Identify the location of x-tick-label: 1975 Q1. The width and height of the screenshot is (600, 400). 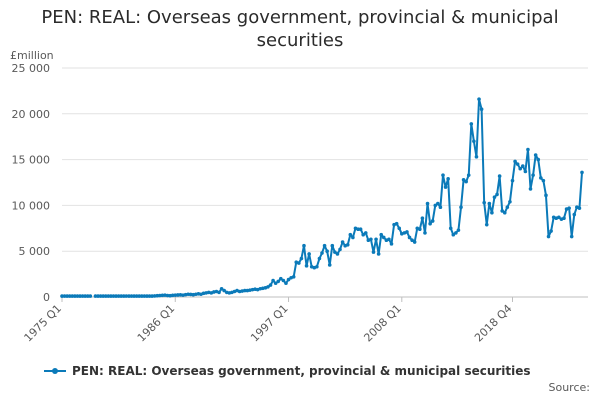
(43, 323).